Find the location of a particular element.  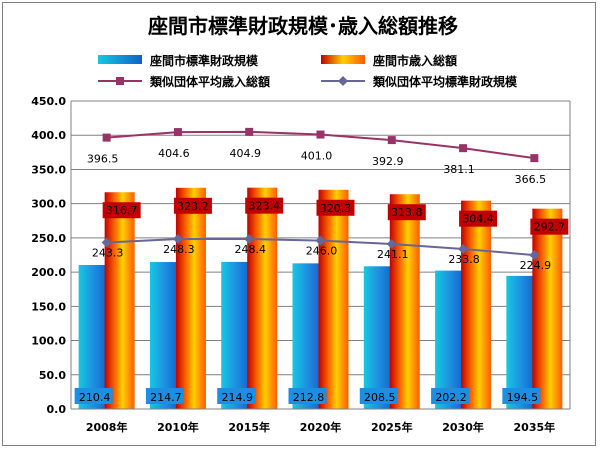

line-data-label: 381.1 is located at coordinates (459, 169).